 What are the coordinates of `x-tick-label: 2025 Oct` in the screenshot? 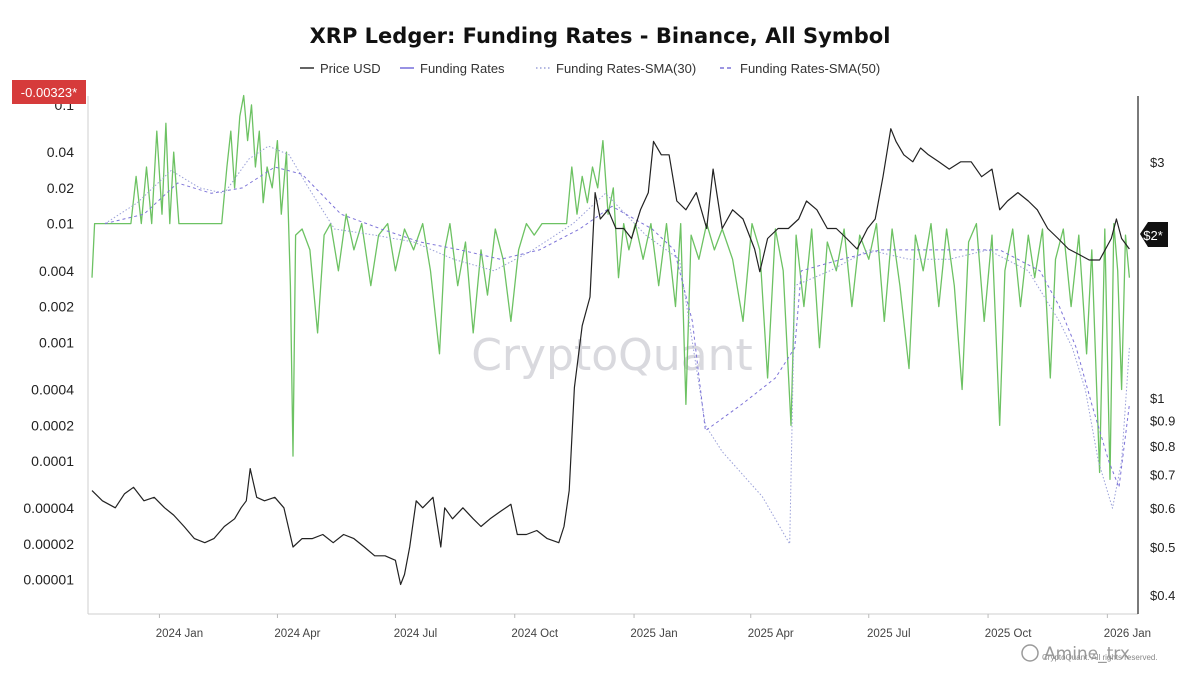 It's located at (1008, 634).